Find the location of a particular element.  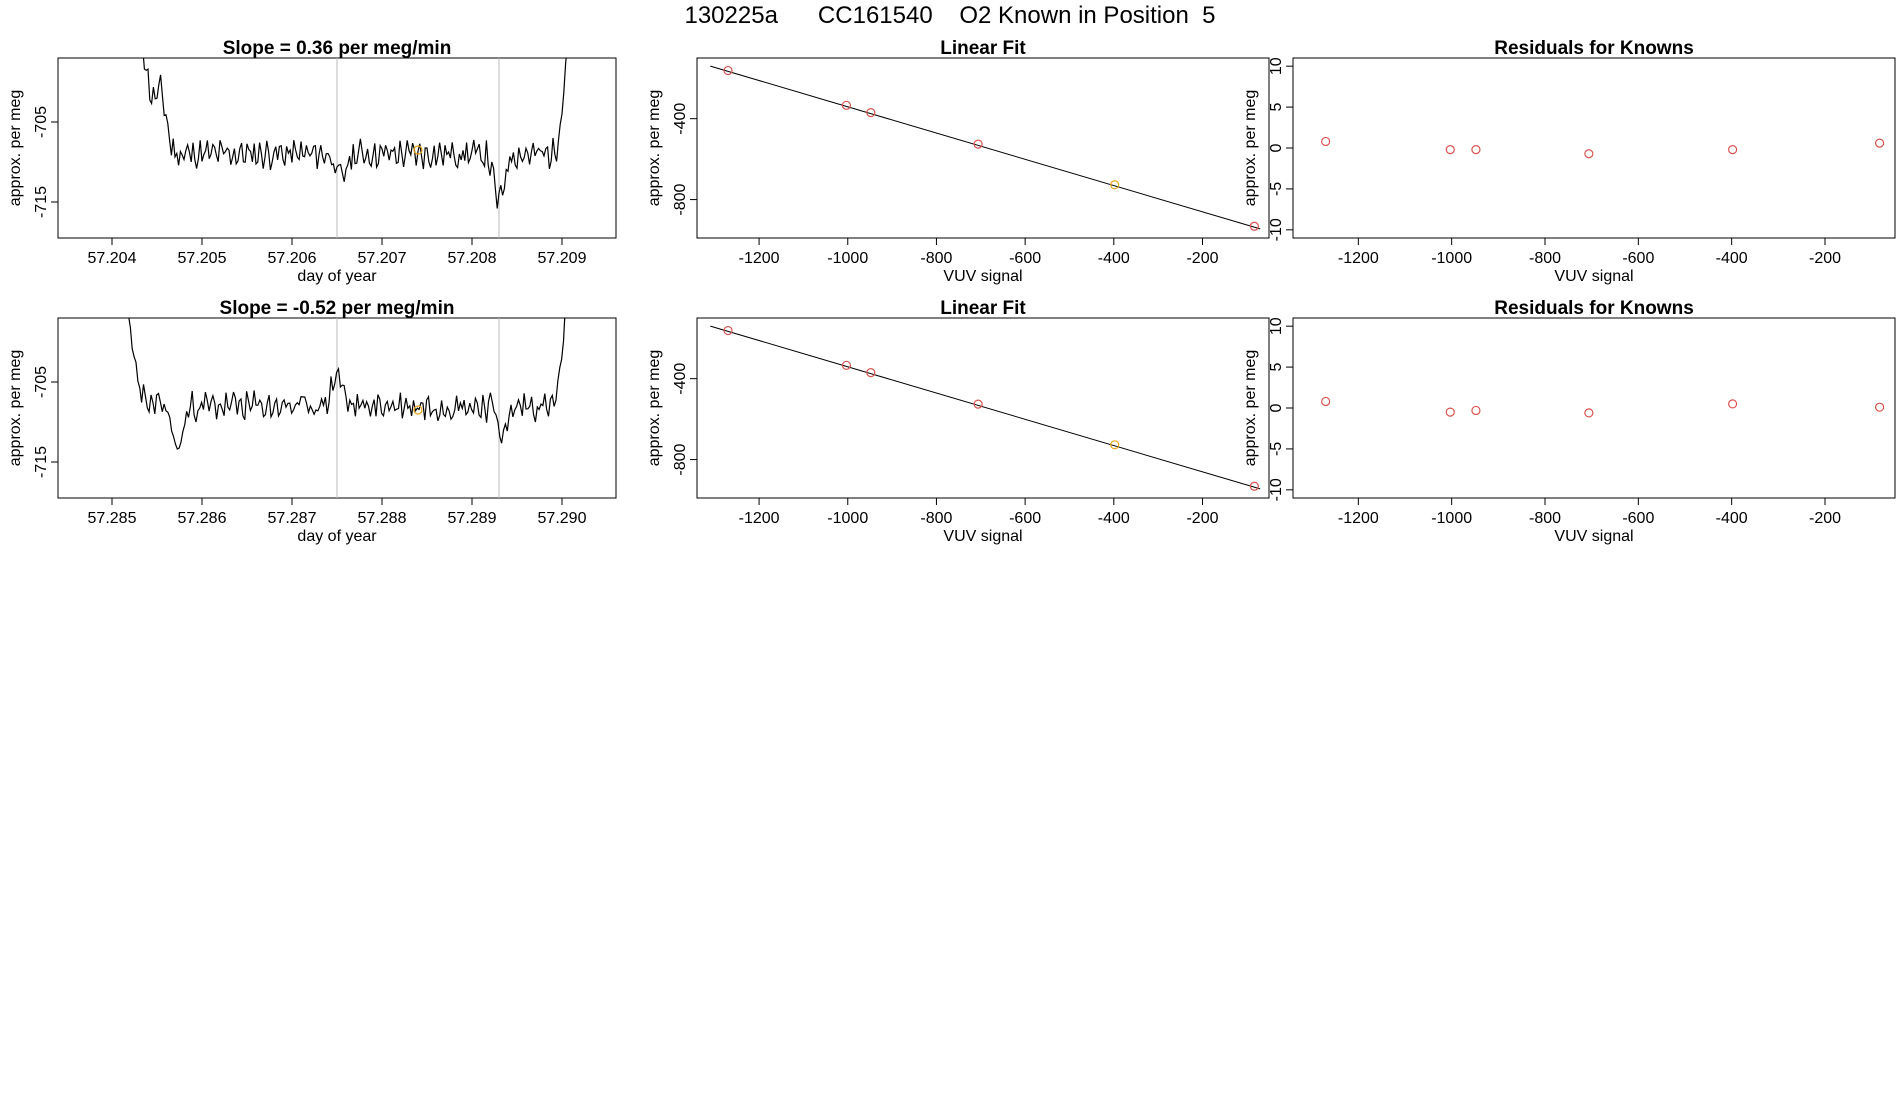

panel-2-ylabel: approx. per meg is located at coordinates (654, 148).